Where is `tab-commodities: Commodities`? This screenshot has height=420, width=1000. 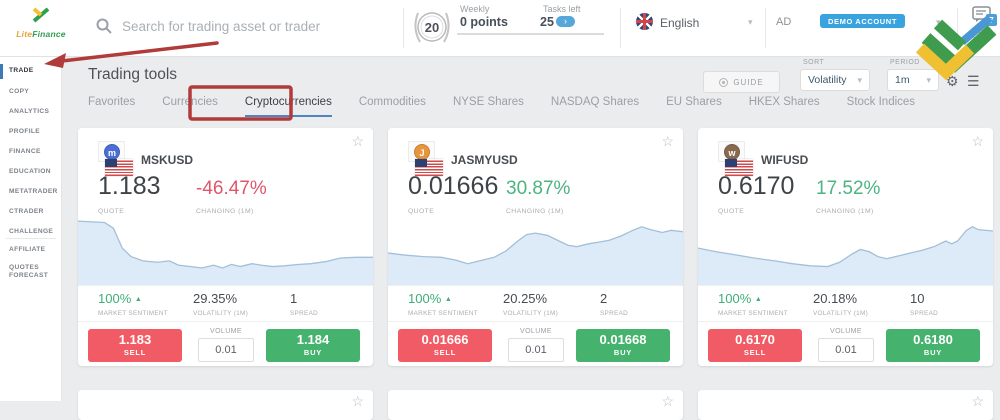
tab-commodities: Commodities is located at coordinates (392, 102).